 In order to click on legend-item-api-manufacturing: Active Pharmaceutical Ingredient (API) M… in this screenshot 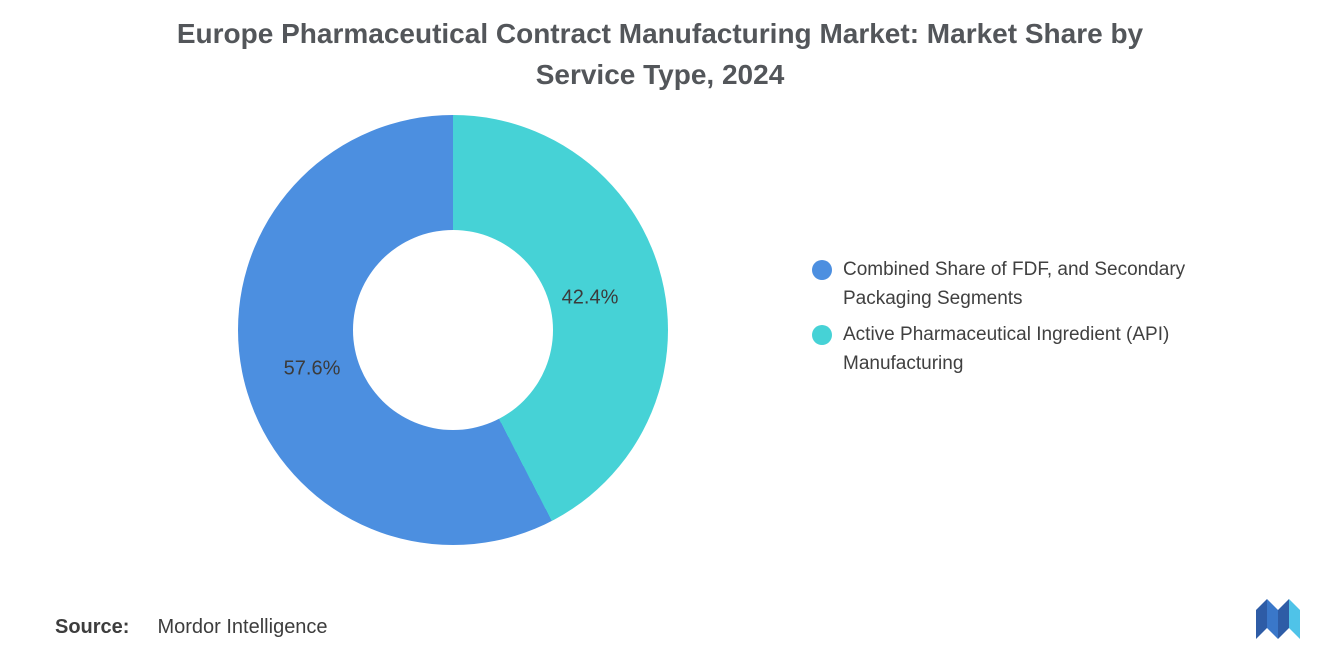, I will do `click(1037, 349)`.